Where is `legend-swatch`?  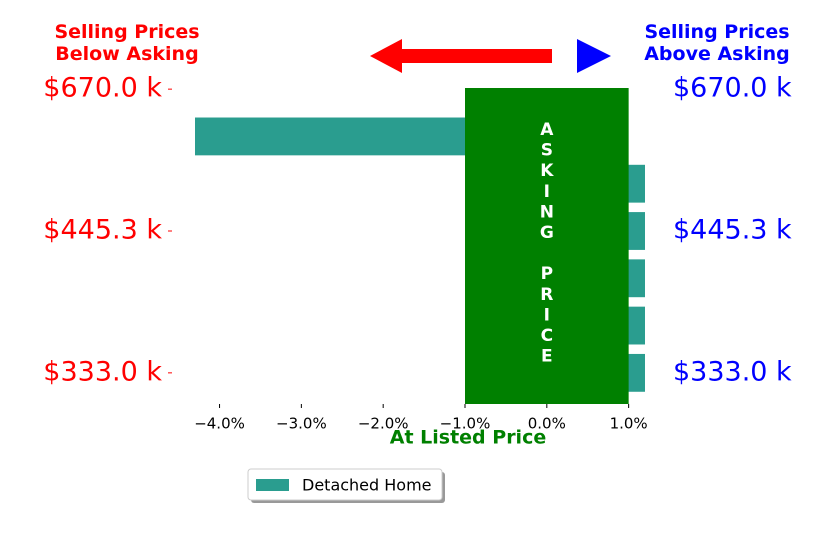 legend-swatch is located at coordinates (272, 485).